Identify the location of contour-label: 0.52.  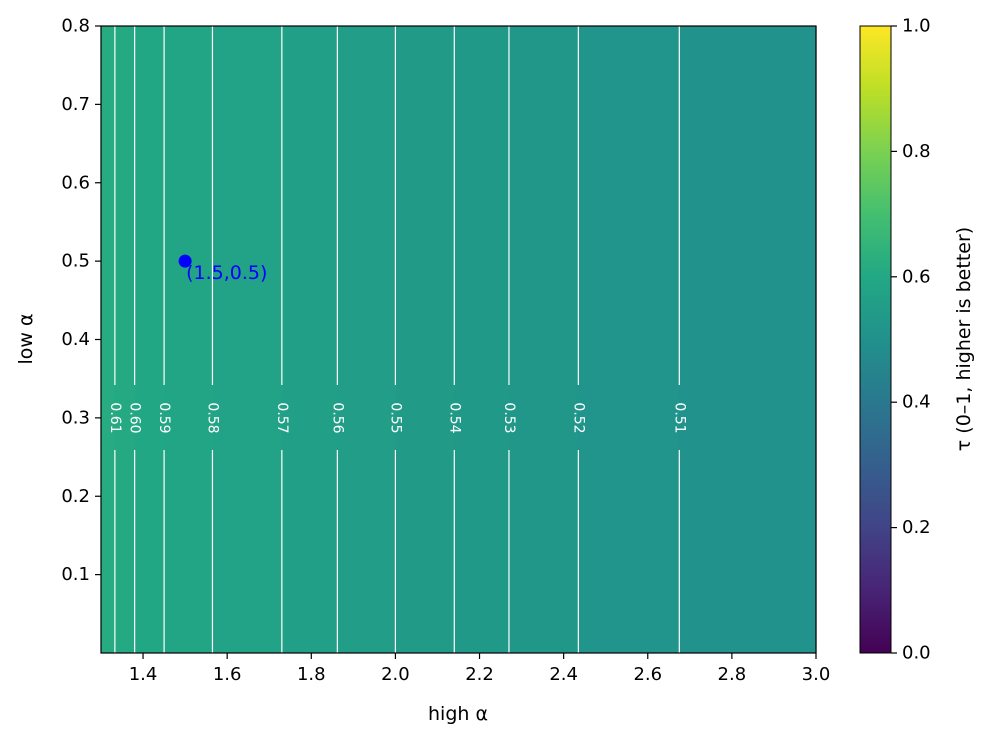
(578, 417).